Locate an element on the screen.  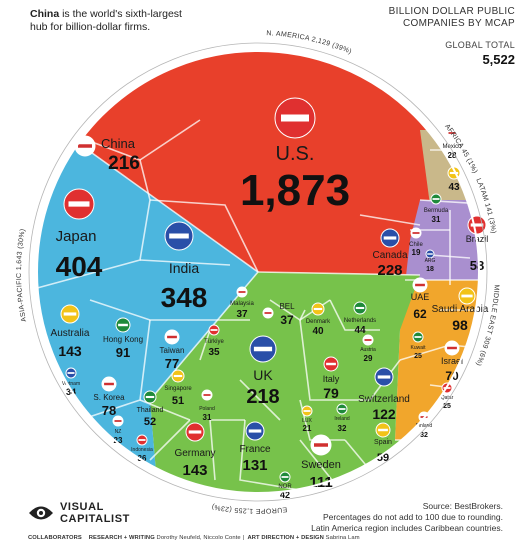
flag-icon-poland is located at coordinates (207, 395).